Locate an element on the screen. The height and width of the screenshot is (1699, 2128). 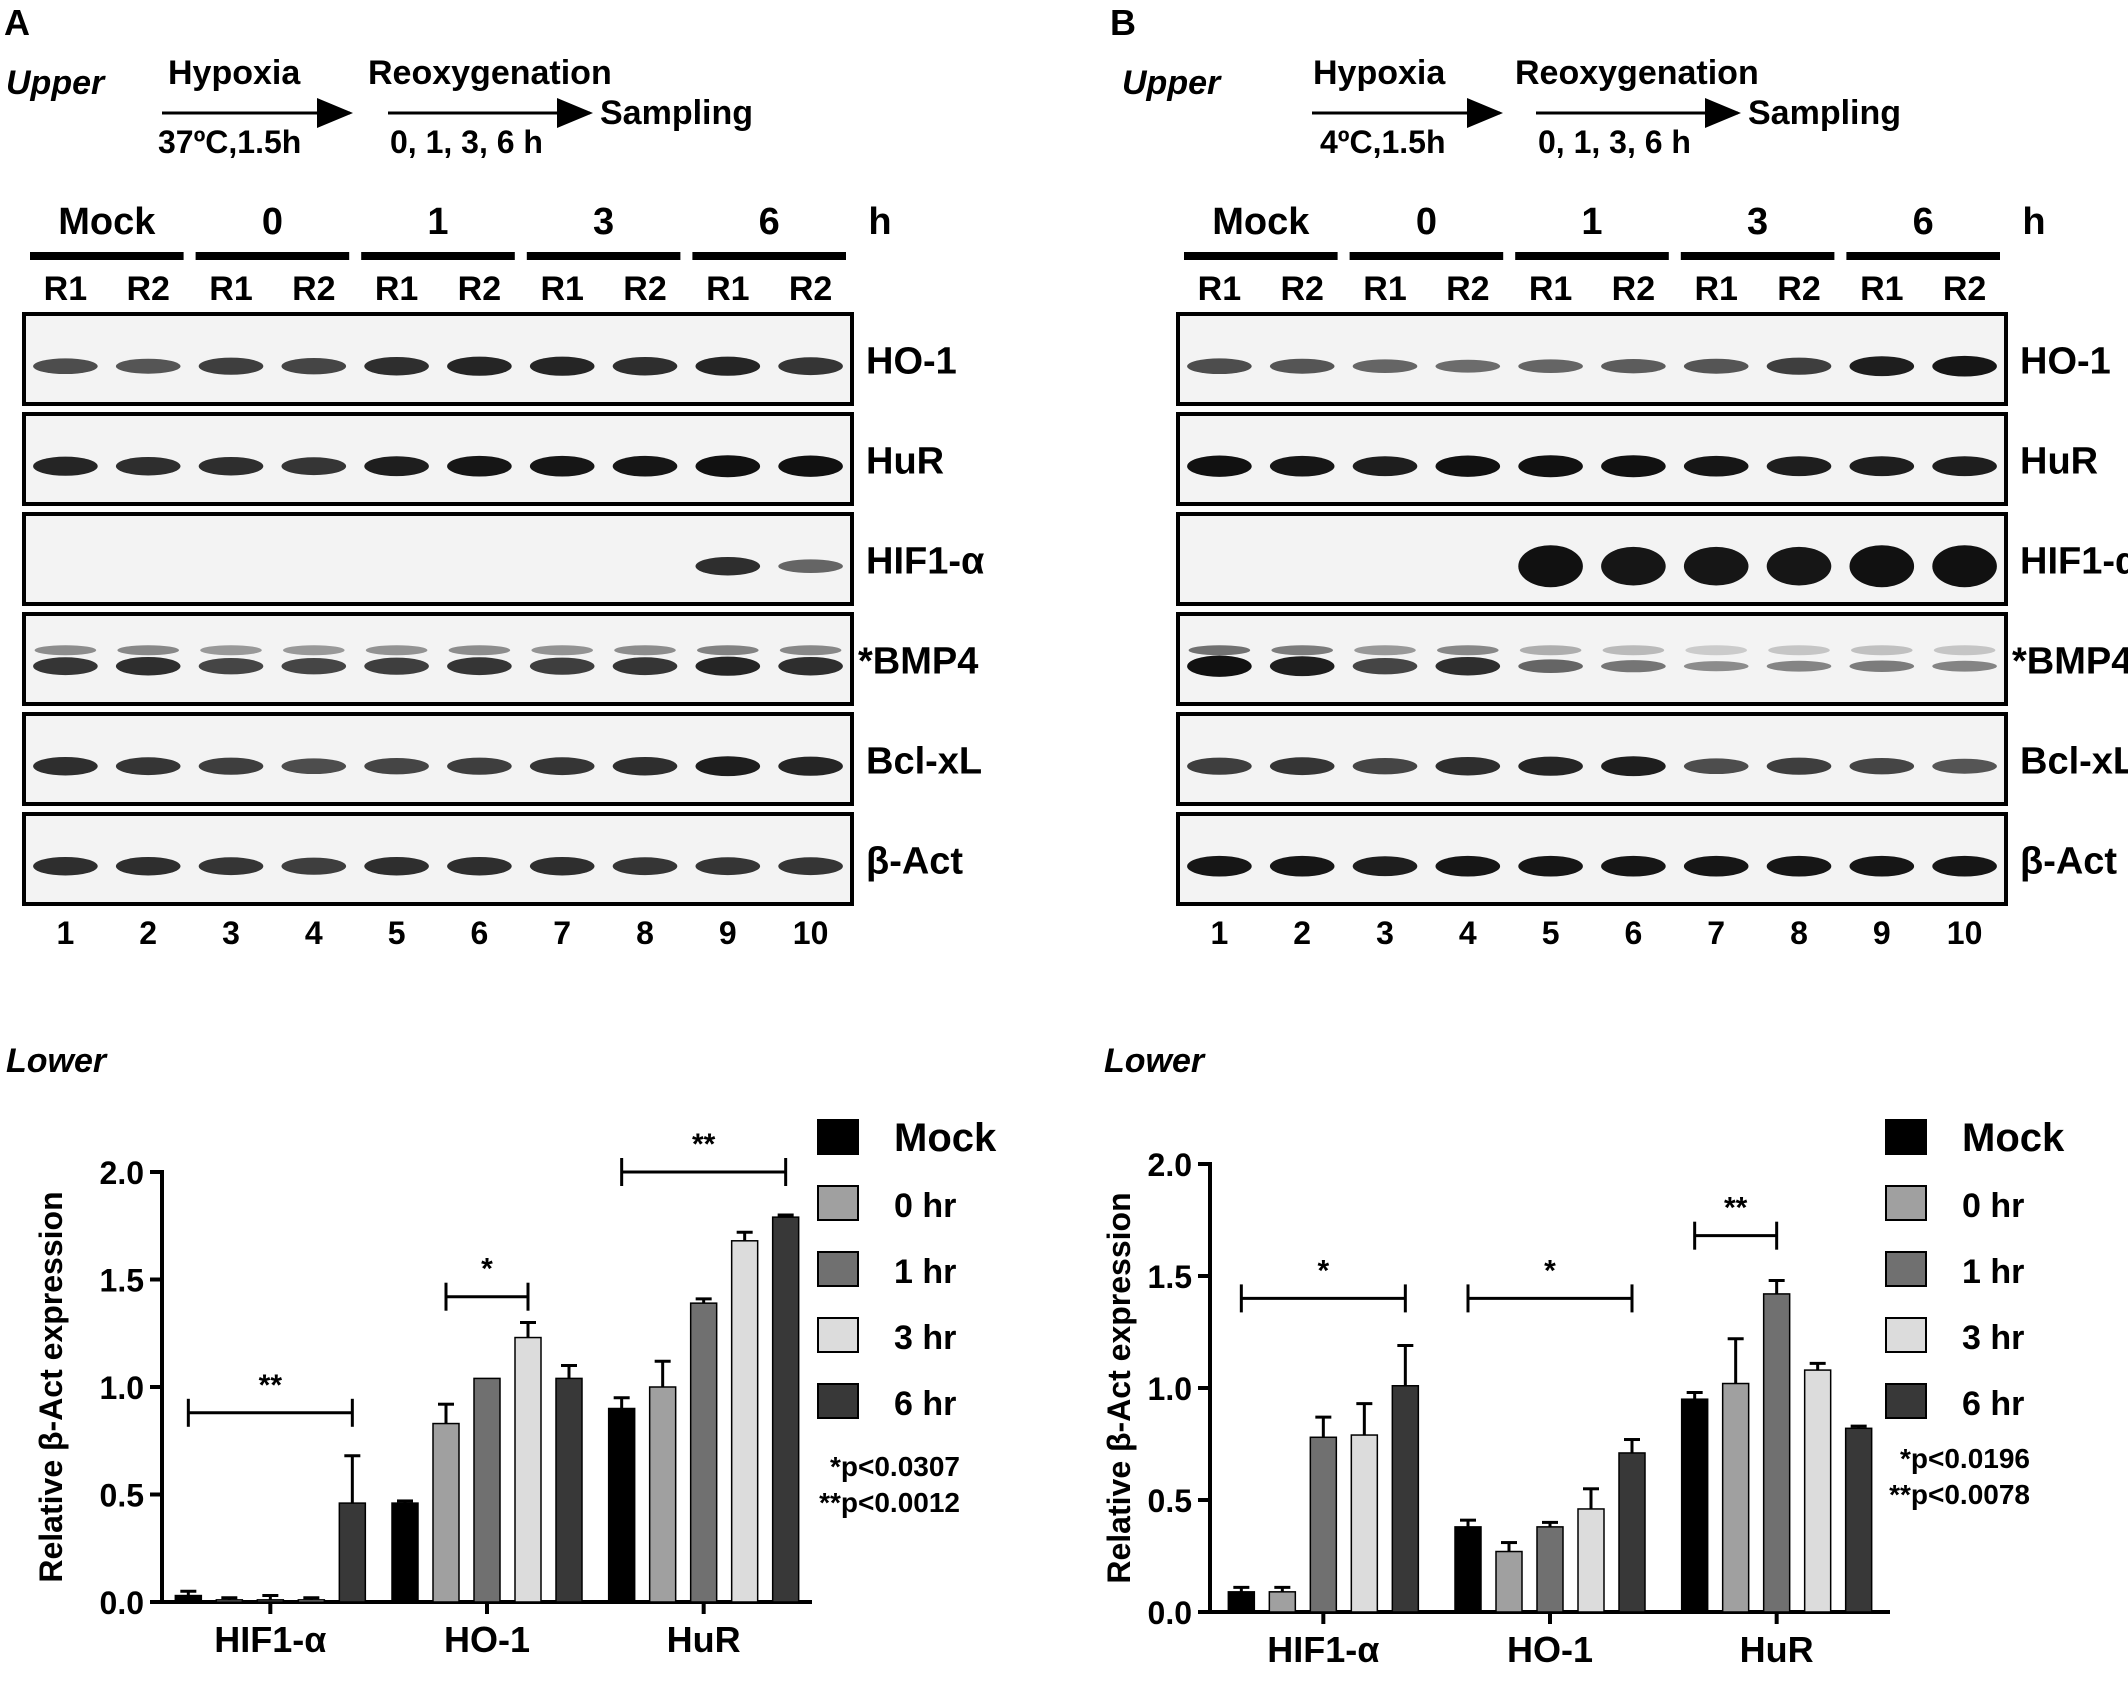
blot-label-2: HIF1-α is located at coordinates (925, 561).